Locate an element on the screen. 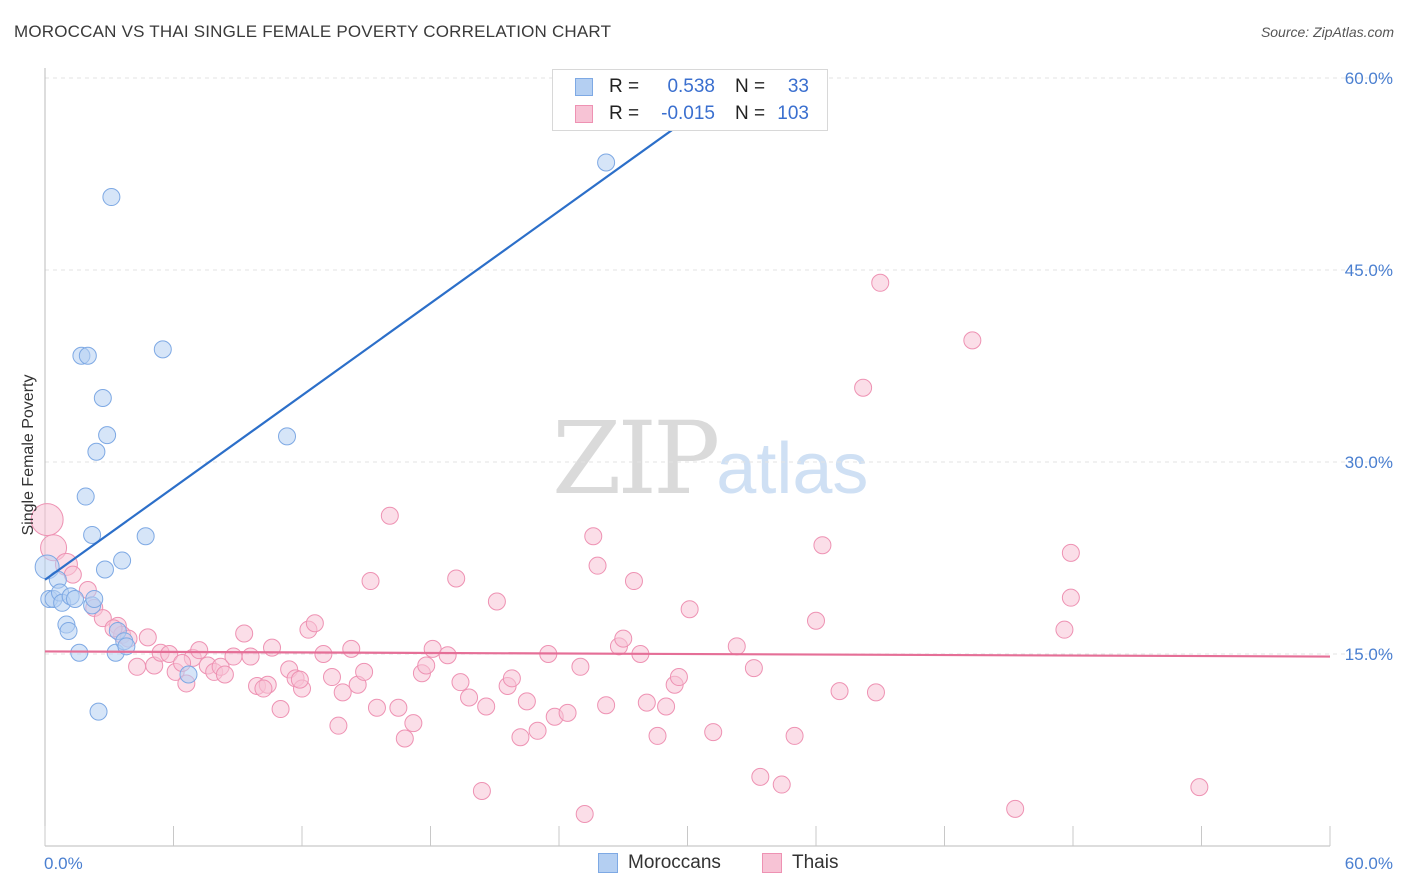  x-tick-label: 0.0% is located at coordinates (63, 863).